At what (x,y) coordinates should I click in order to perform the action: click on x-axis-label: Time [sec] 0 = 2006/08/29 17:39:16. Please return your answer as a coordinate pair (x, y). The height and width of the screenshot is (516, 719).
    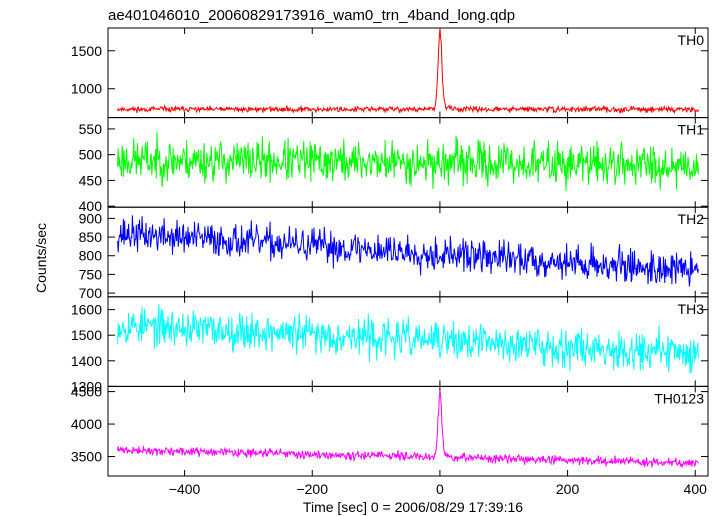
    Looking at the image, I should click on (413, 507).